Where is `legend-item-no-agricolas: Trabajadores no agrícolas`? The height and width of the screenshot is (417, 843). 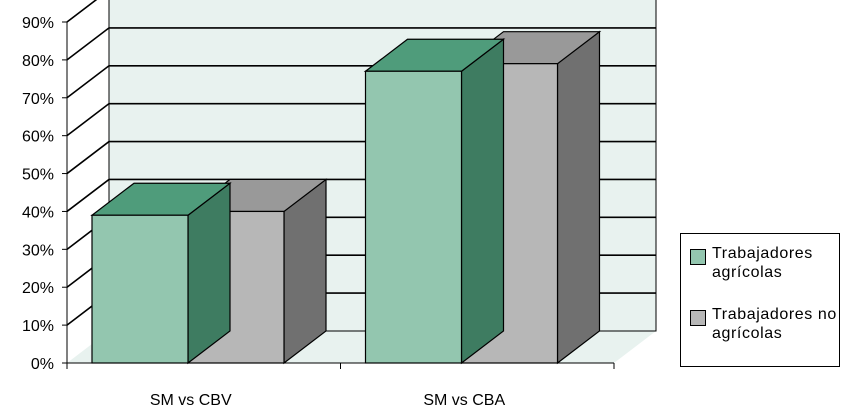
legend-item-no-agricolas: Trabajadores no agrícolas is located at coordinates (766, 324).